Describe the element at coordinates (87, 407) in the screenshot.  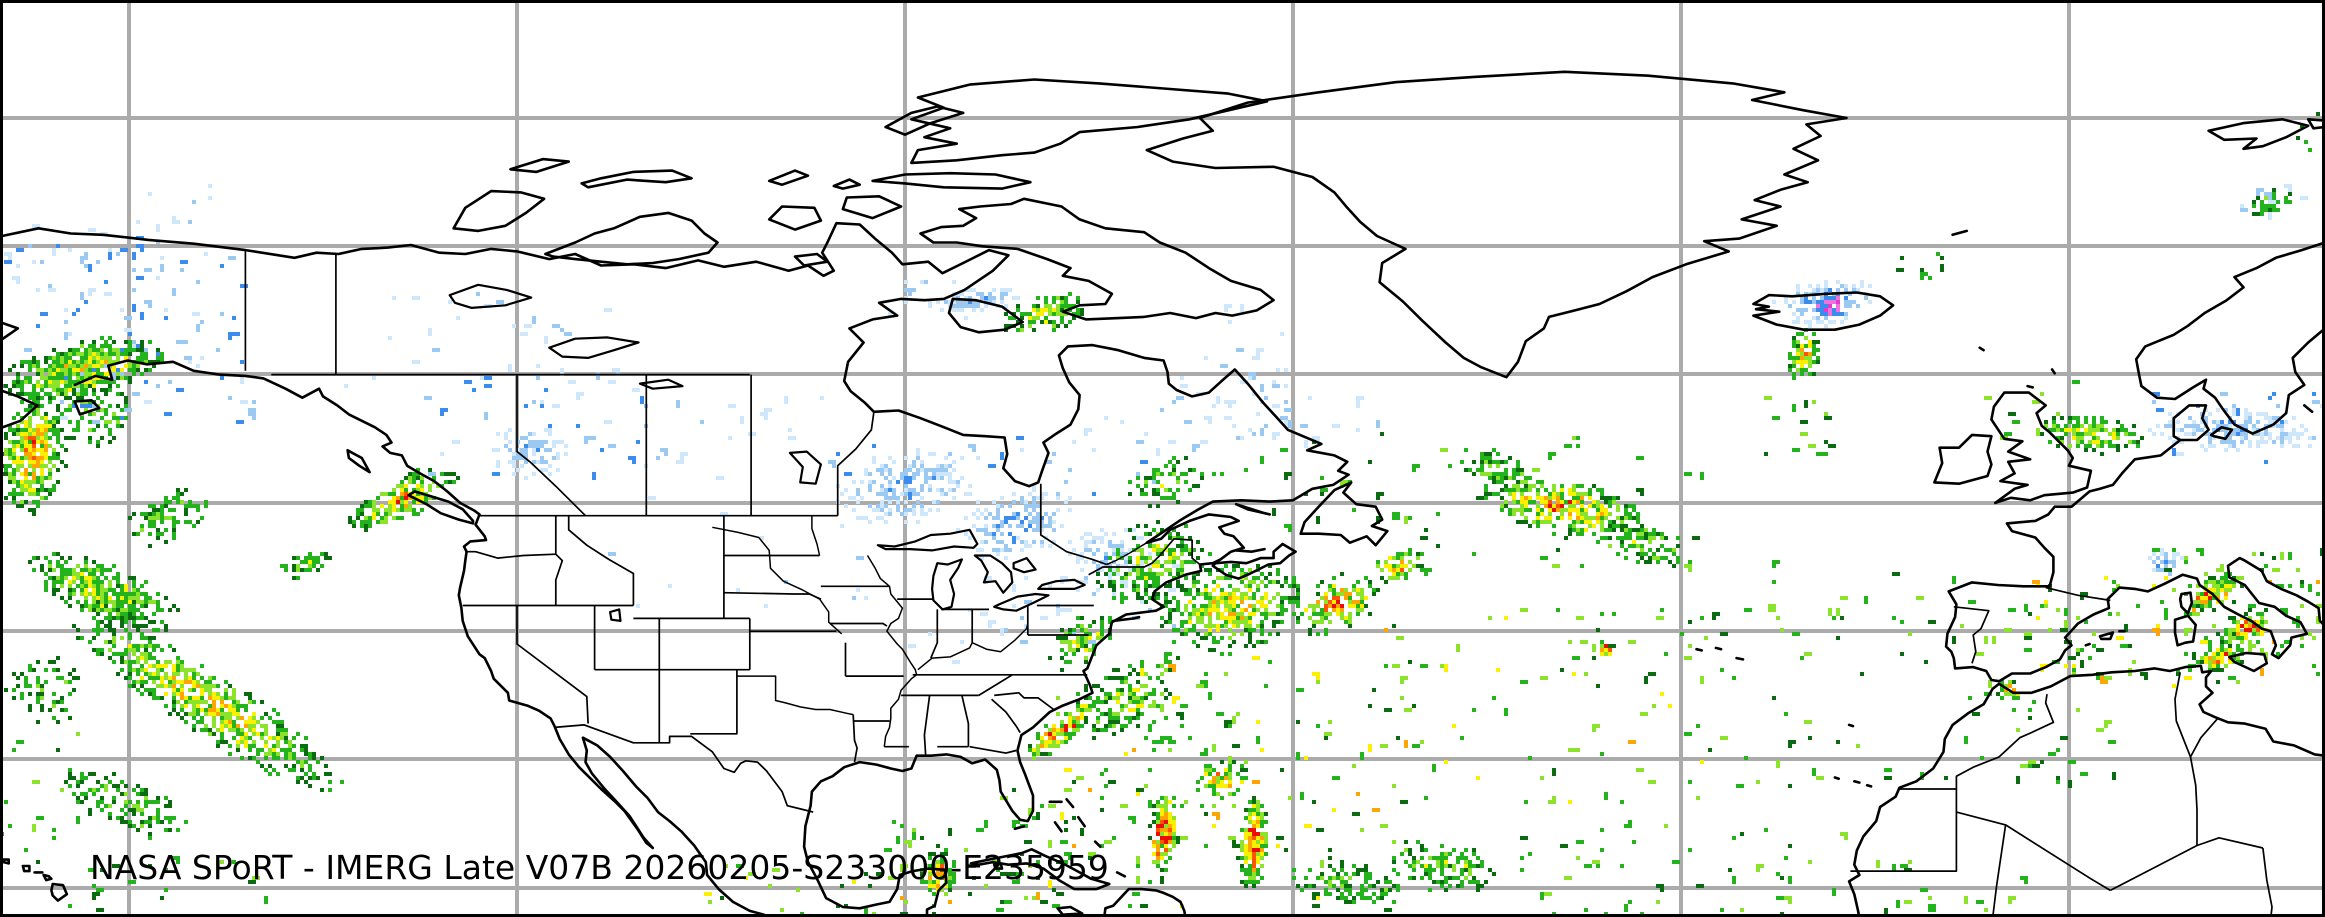
I see `coast-kodiak` at that location.